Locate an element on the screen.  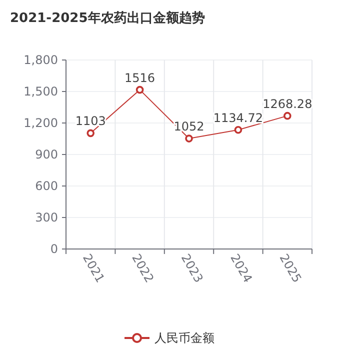
legend-label: 人民币金额 is located at coordinates (184, 338).